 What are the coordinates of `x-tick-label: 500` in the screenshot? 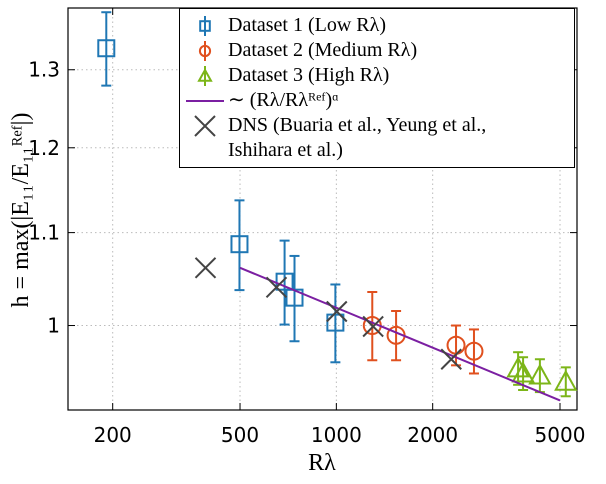 It's located at (240, 435).